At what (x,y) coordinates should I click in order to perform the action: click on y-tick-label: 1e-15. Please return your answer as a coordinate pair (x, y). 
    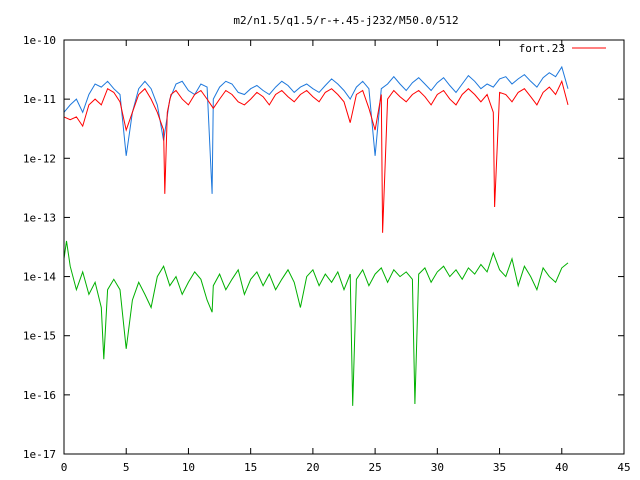
    Looking at the image, I should click on (39, 336).